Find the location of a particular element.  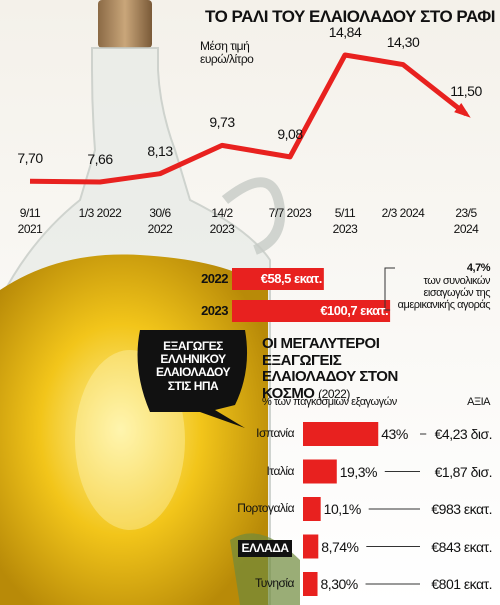

country-label: Τυνησία is located at coordinates (274, 583).